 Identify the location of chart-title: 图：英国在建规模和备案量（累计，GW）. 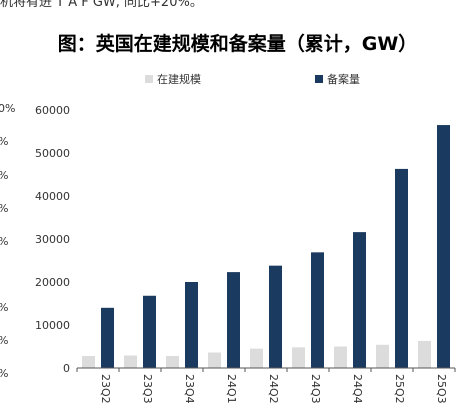
(237, 44).